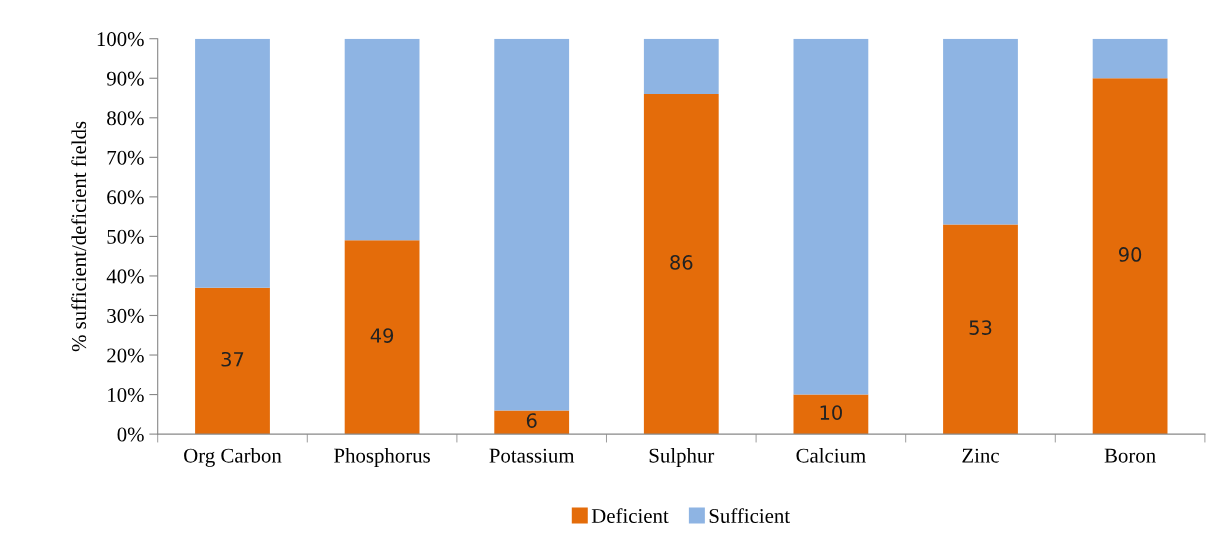 The image size is (1232, 553). I want to click on legend-label: Deficient, so click(630, 515).